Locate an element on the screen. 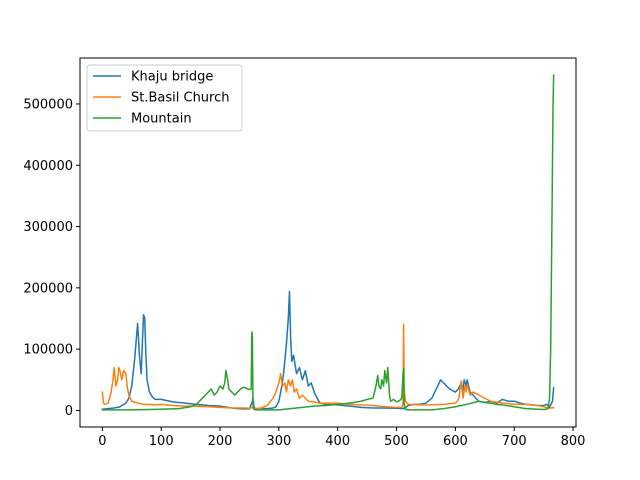  legend: Khaju bridge St.Basil Church Mountain is located at coordinates (164, 98).